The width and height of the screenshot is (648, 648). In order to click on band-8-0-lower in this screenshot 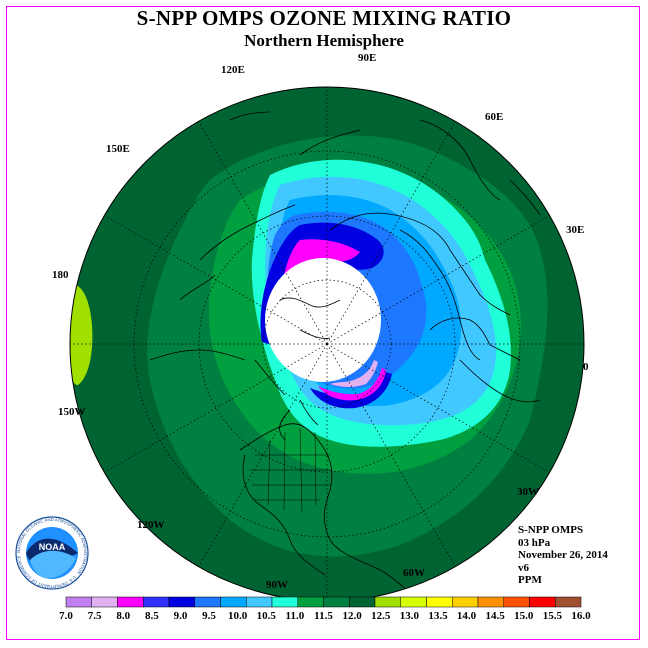, I will do `click(352, 384)`.